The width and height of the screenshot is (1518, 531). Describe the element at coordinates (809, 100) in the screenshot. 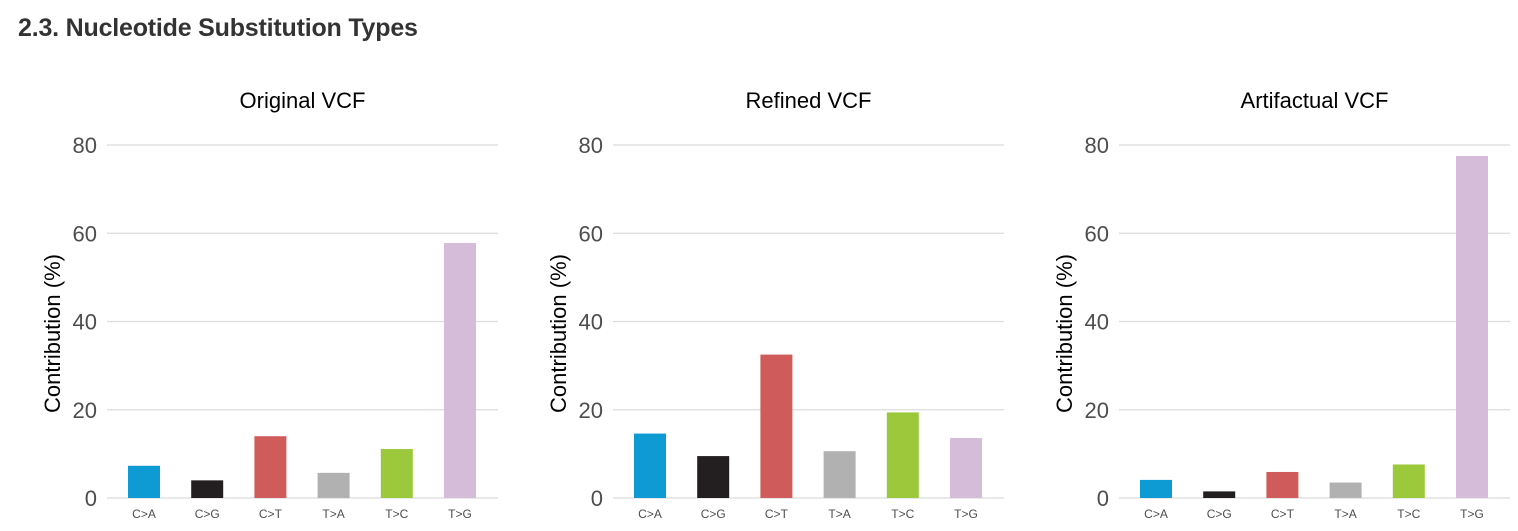

I see `chart-title: Refined VCF` at that location.